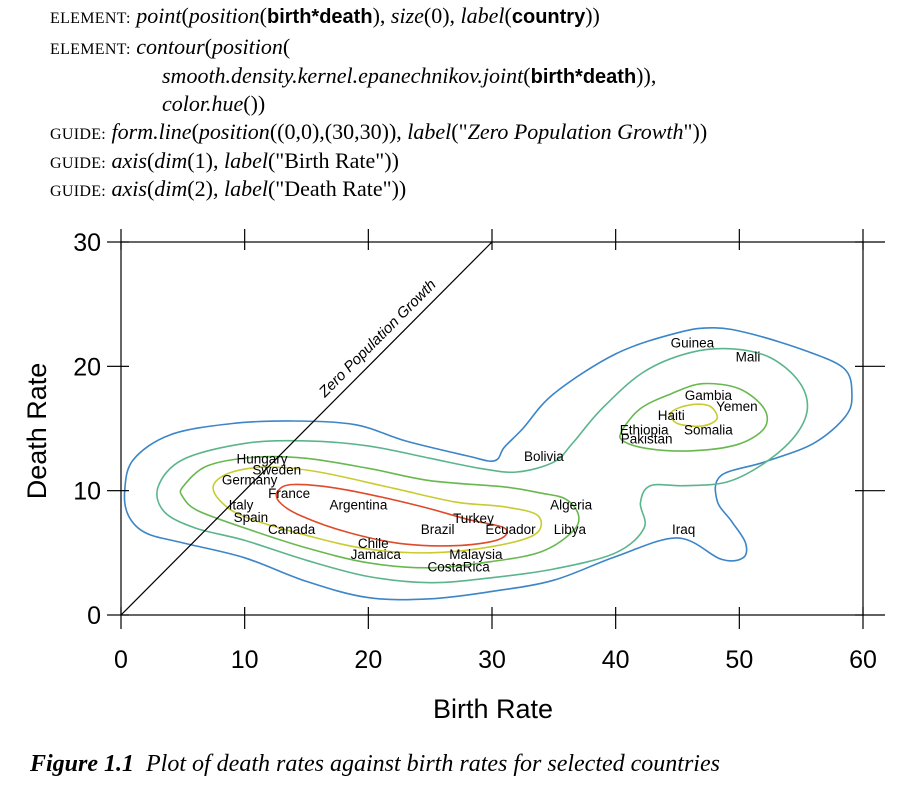 The image size is (910, 803). I want to click on x-tick-label: 40, so click(616, 660).